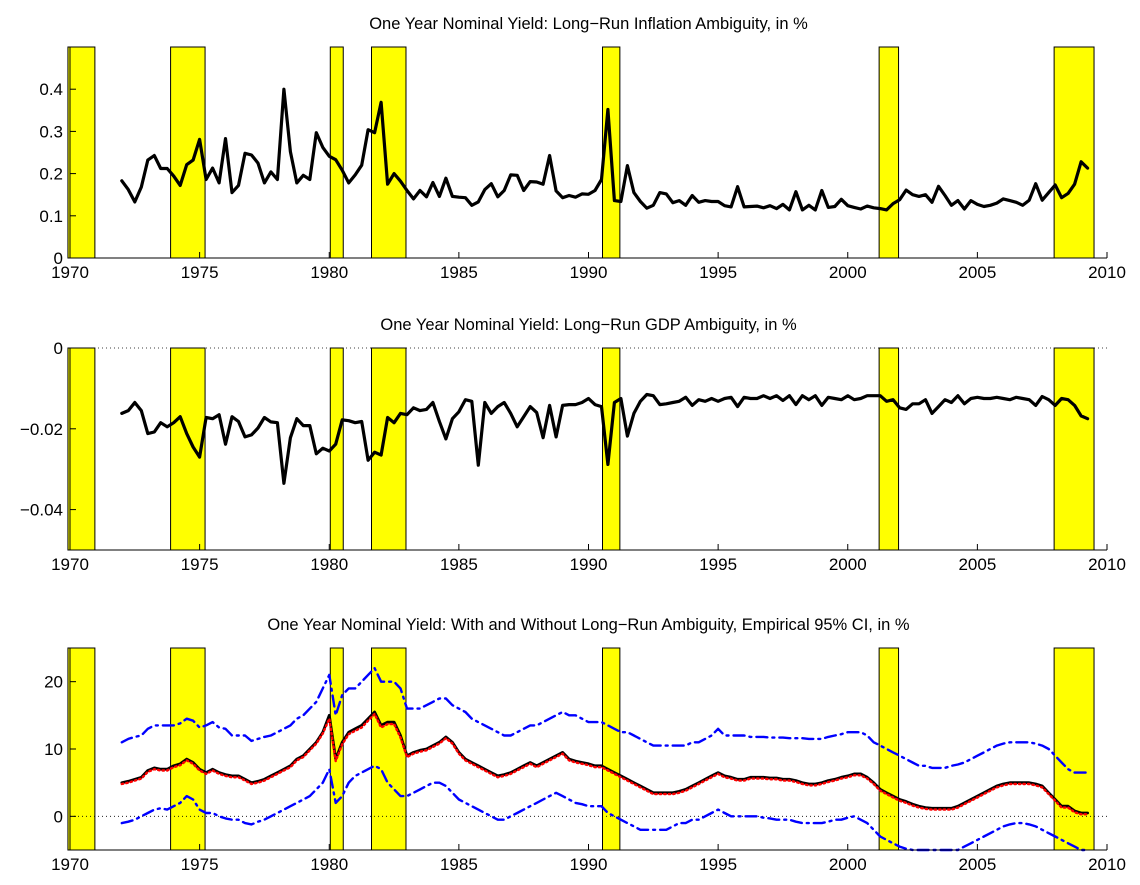  What do you see at coordinates (58, 816) in the screenshot?
I see `y-tick-label-3-1: 0` at bounding box center [58, 816].